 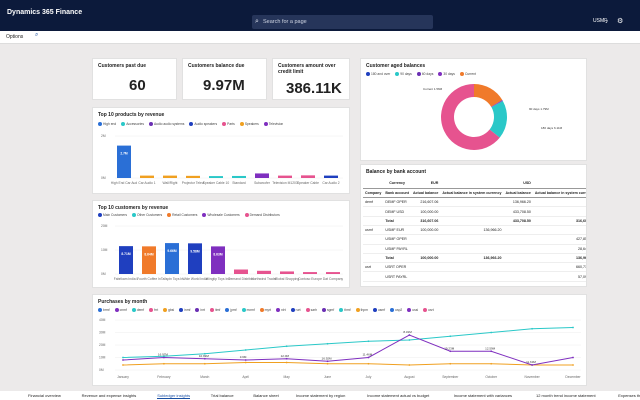 I want to click on search-placeholder: Search for a page, so click(x=285, y=22).